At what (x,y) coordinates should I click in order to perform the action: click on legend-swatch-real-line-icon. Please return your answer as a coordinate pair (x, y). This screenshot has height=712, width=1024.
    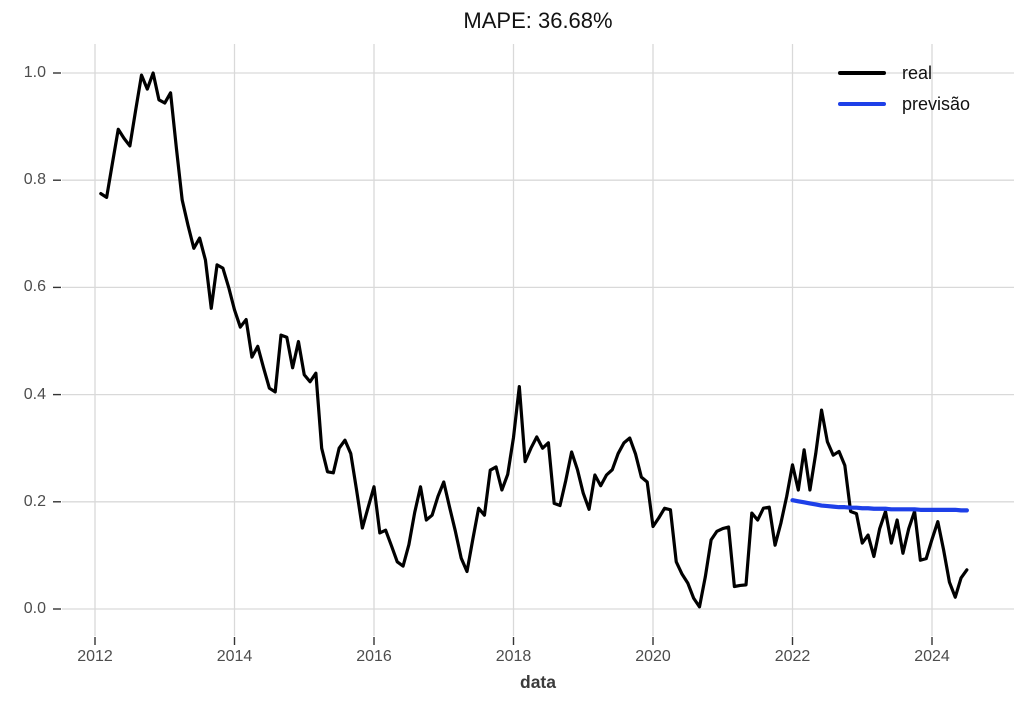
    Looking at the image, I should click on (862, 73).